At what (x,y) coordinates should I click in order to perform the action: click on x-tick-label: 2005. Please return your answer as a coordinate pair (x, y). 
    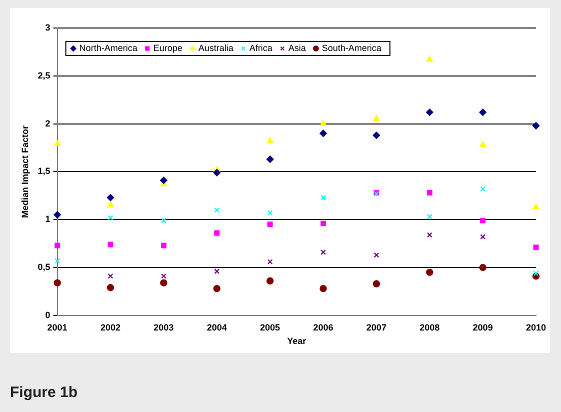
    Looking at the image, I should click on (270, 327).